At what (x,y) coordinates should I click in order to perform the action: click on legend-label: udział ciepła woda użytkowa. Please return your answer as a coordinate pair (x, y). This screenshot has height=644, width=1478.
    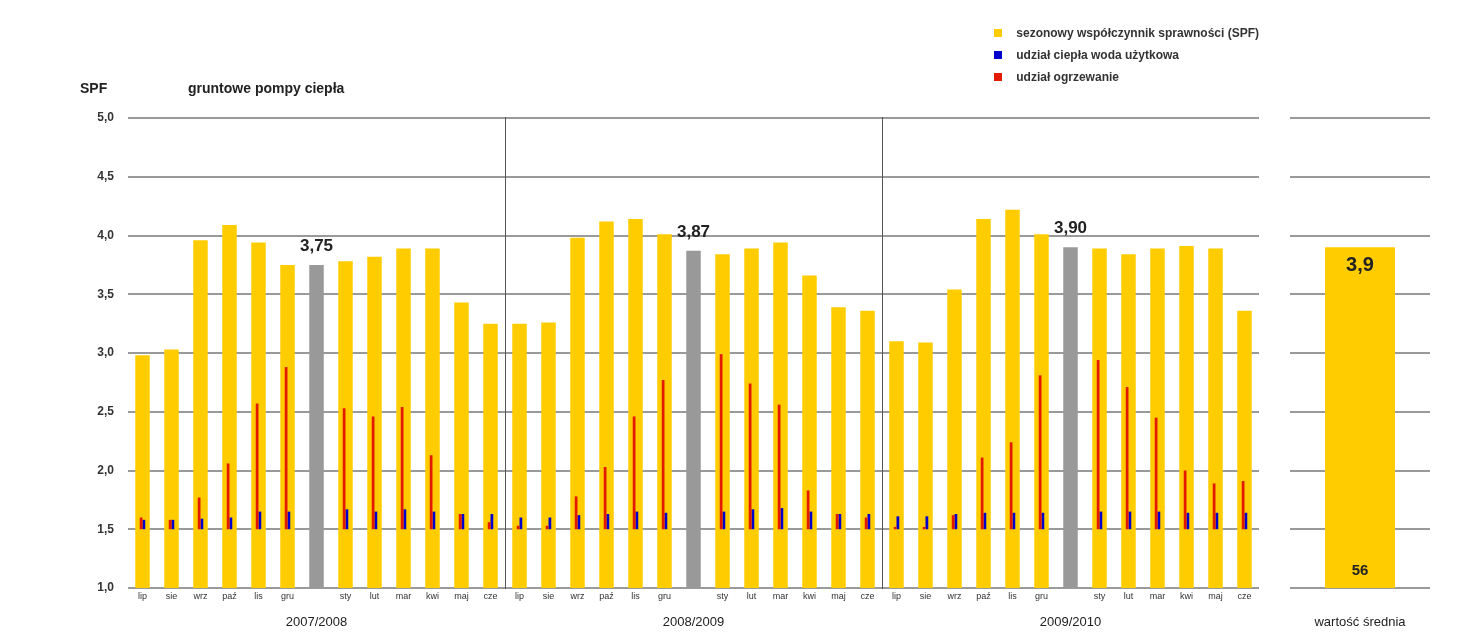
    Looking at the image, I should click on (1097, 55).